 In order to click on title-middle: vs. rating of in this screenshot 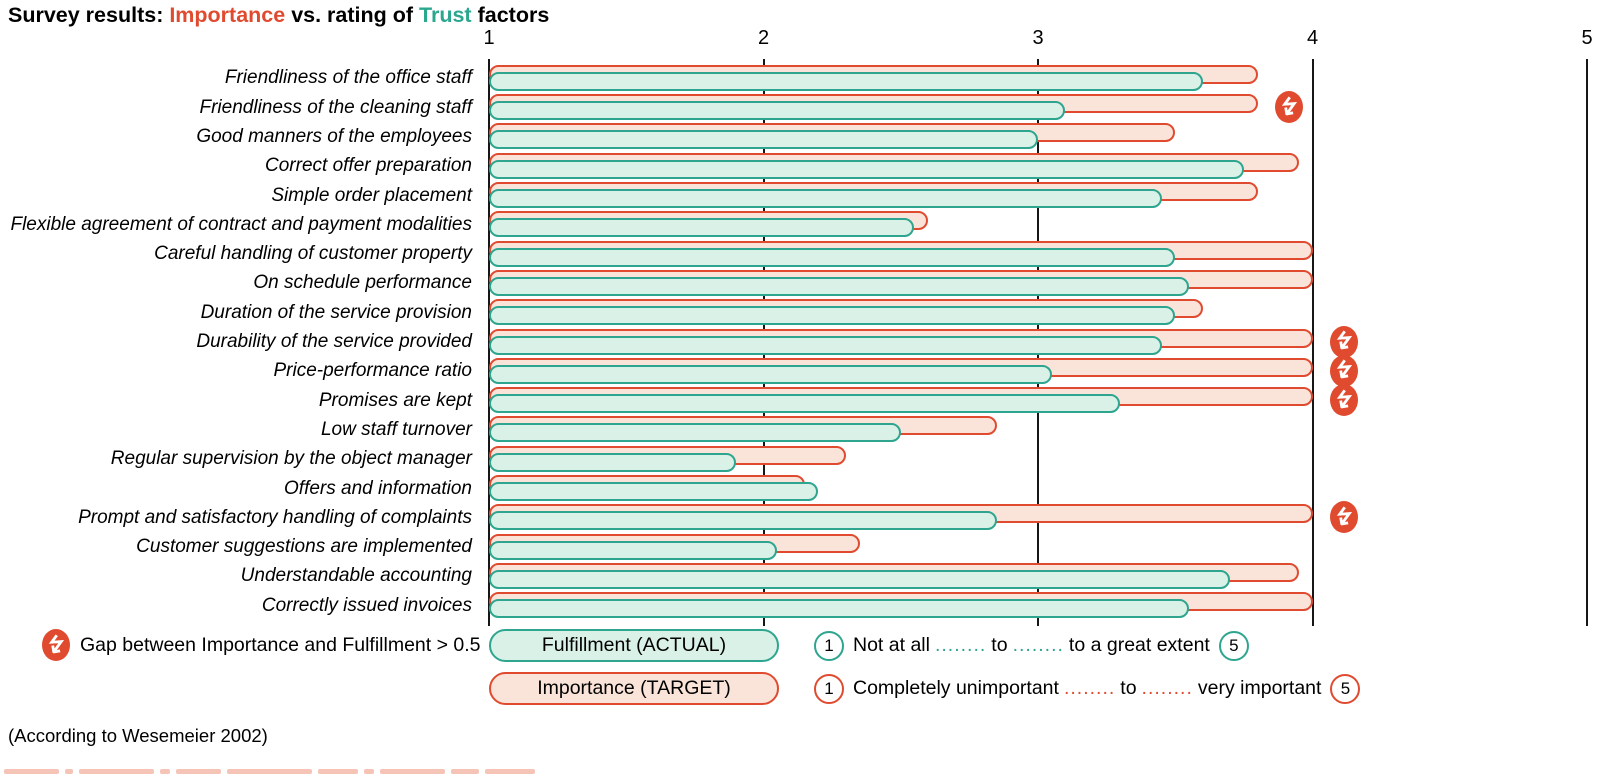, I will do `click(352, 15)`.